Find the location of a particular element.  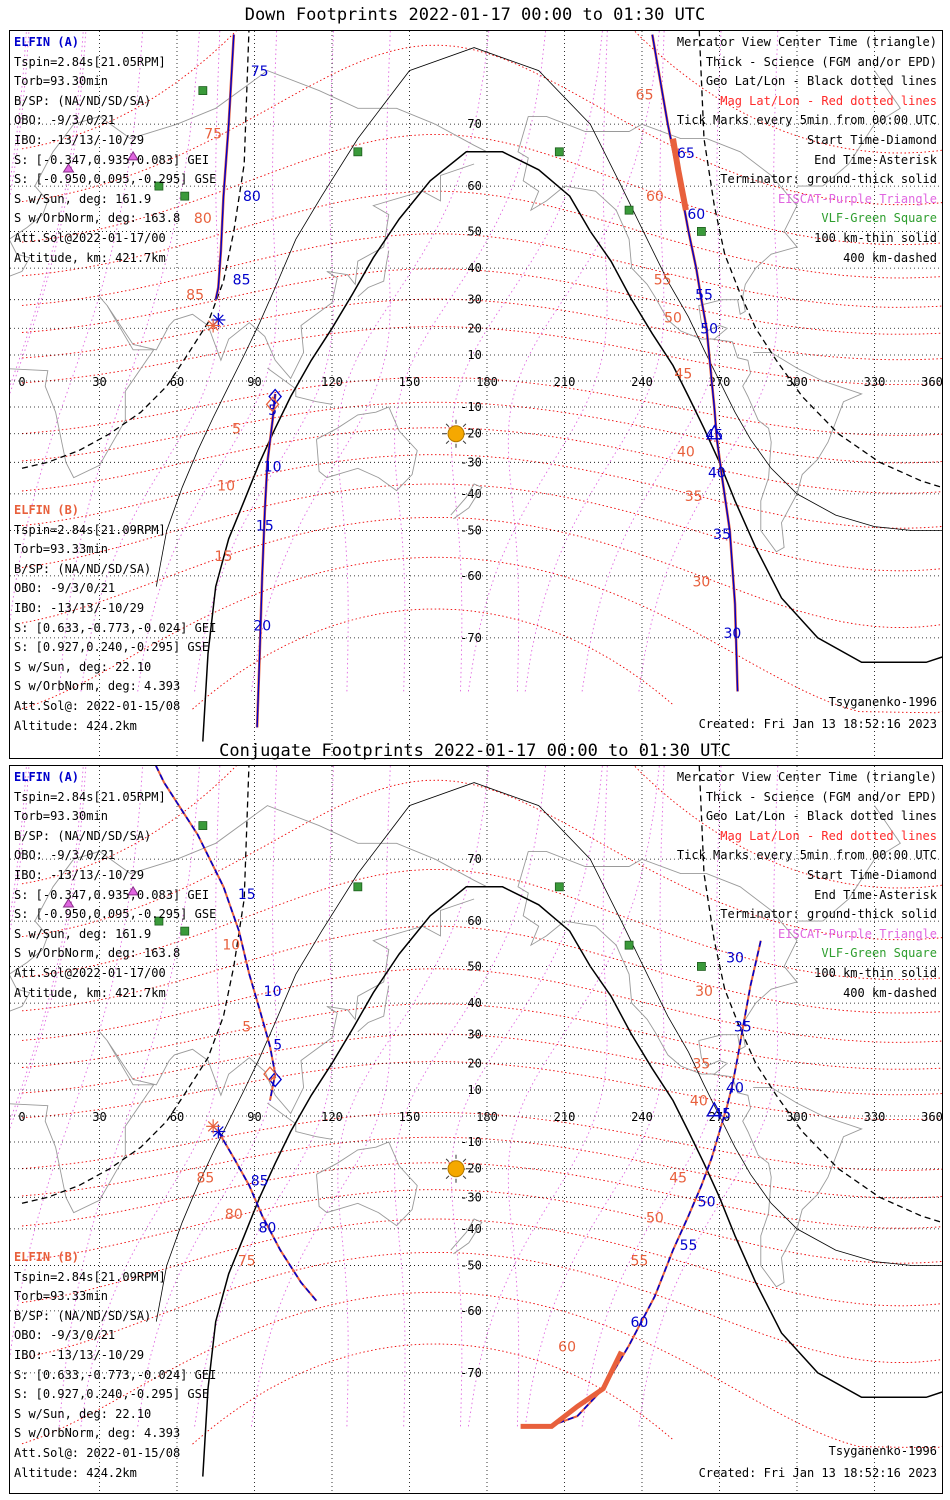

lon-label: 60 is located at coordinates (177, 382).